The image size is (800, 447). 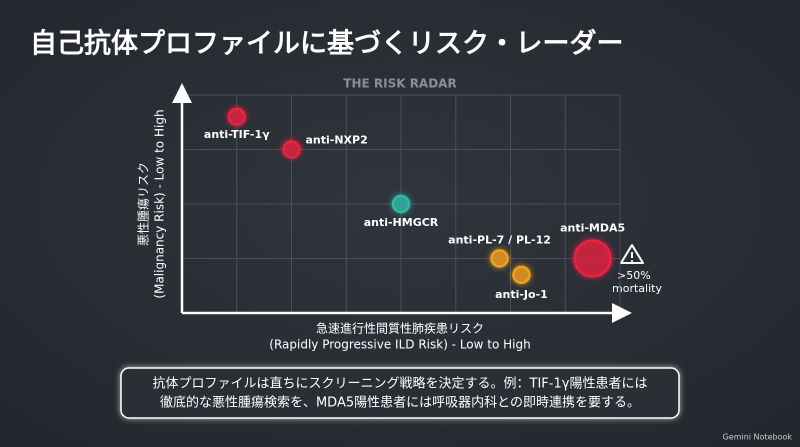 What do you see at coordinates (401, 222) in the screenshot?
I see `point-label: anti-HMGCR` at bounding box center [401, 222].